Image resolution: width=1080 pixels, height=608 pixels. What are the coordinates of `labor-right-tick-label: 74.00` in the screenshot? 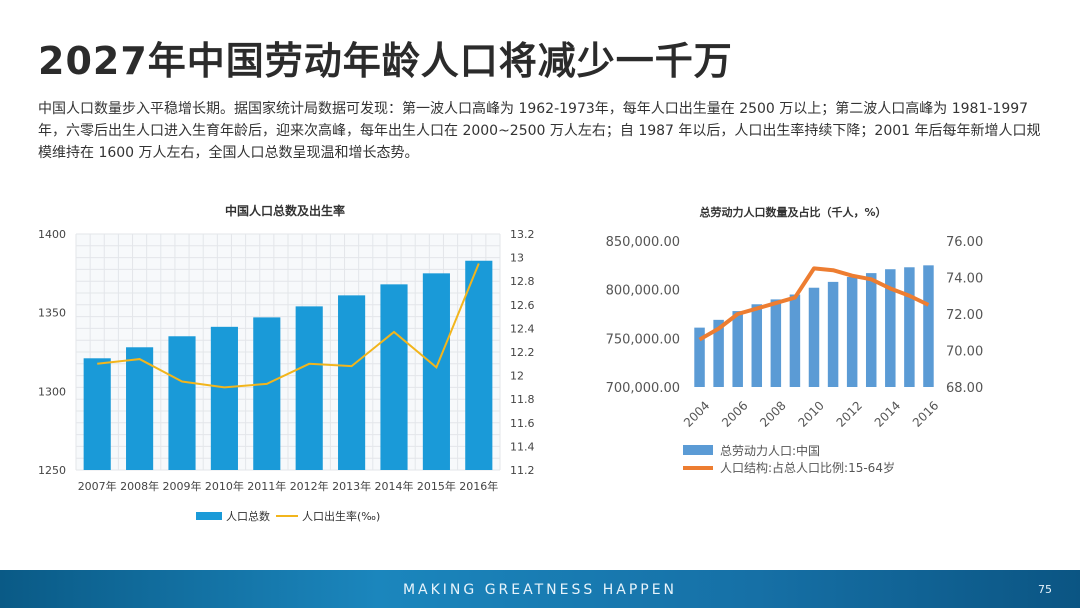 It's located at (964, 279).